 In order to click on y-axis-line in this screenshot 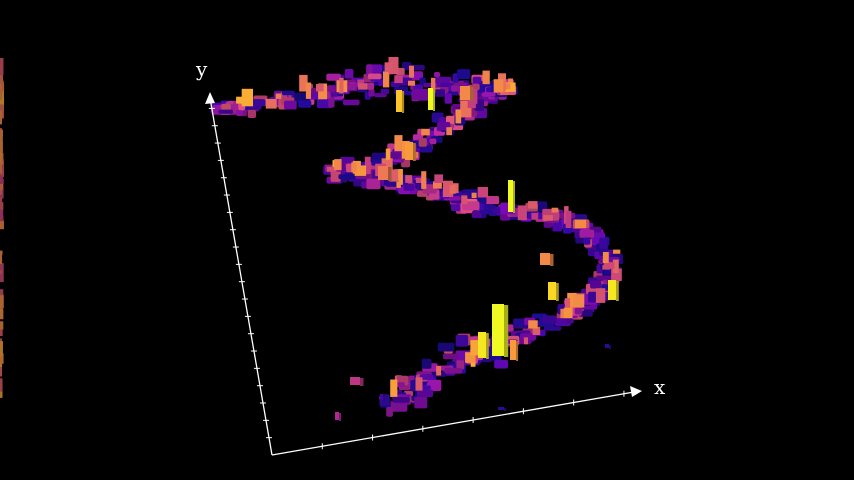, I will do `click(241, 276)`.